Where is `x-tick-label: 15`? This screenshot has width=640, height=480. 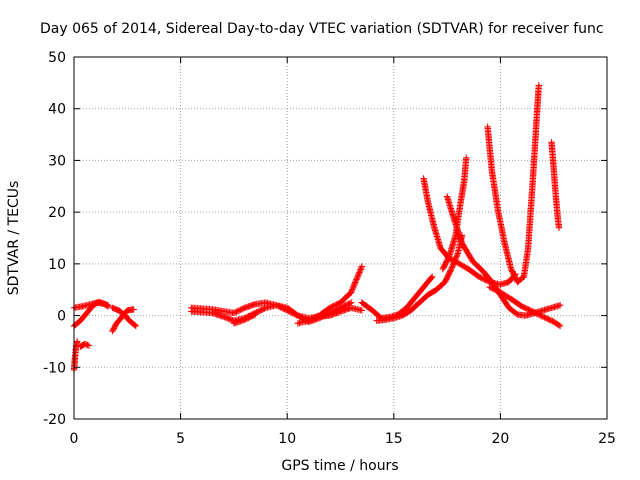
x-tick-label: 15 is located at coordinates (394, 439).